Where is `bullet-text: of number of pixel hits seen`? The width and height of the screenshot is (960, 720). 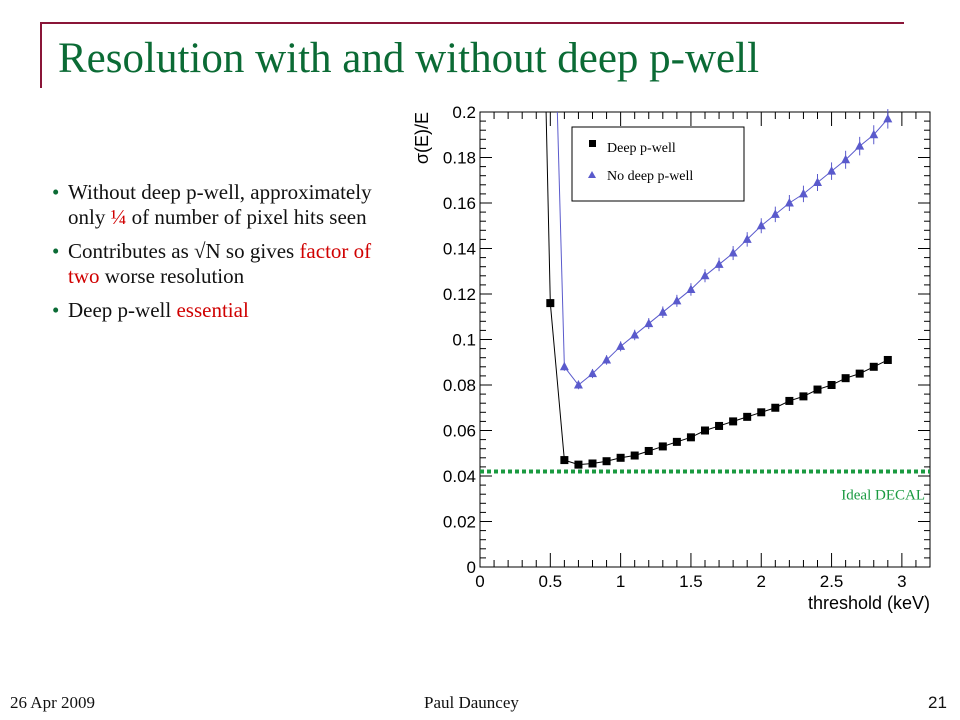
bullet-text: of number of pixel hits seen is located at coordinates (246, 217).